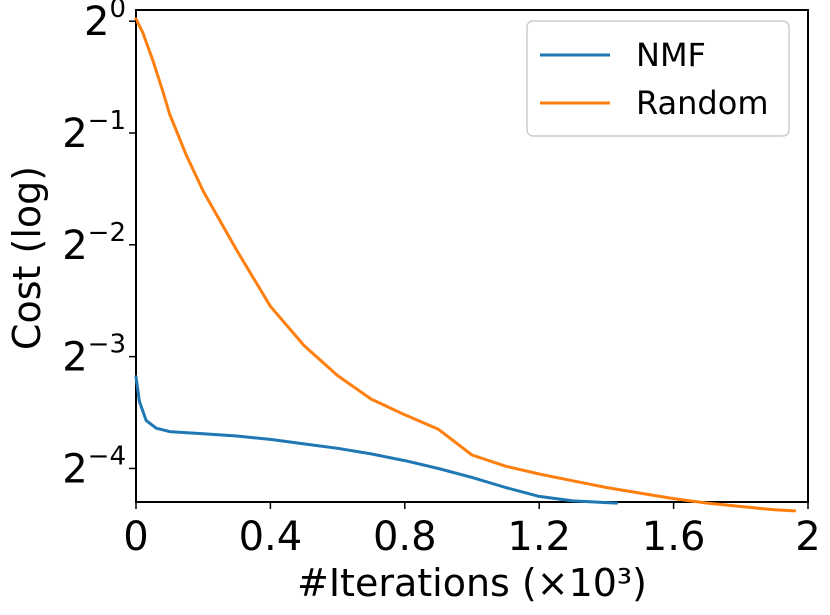 Image resolution: width=830 pixels, height=615 pixels. What do you see at coordinates (539, 537) in the screenshot?
I see `x-tick-label: 1.2` at bounding box center [539, 537].